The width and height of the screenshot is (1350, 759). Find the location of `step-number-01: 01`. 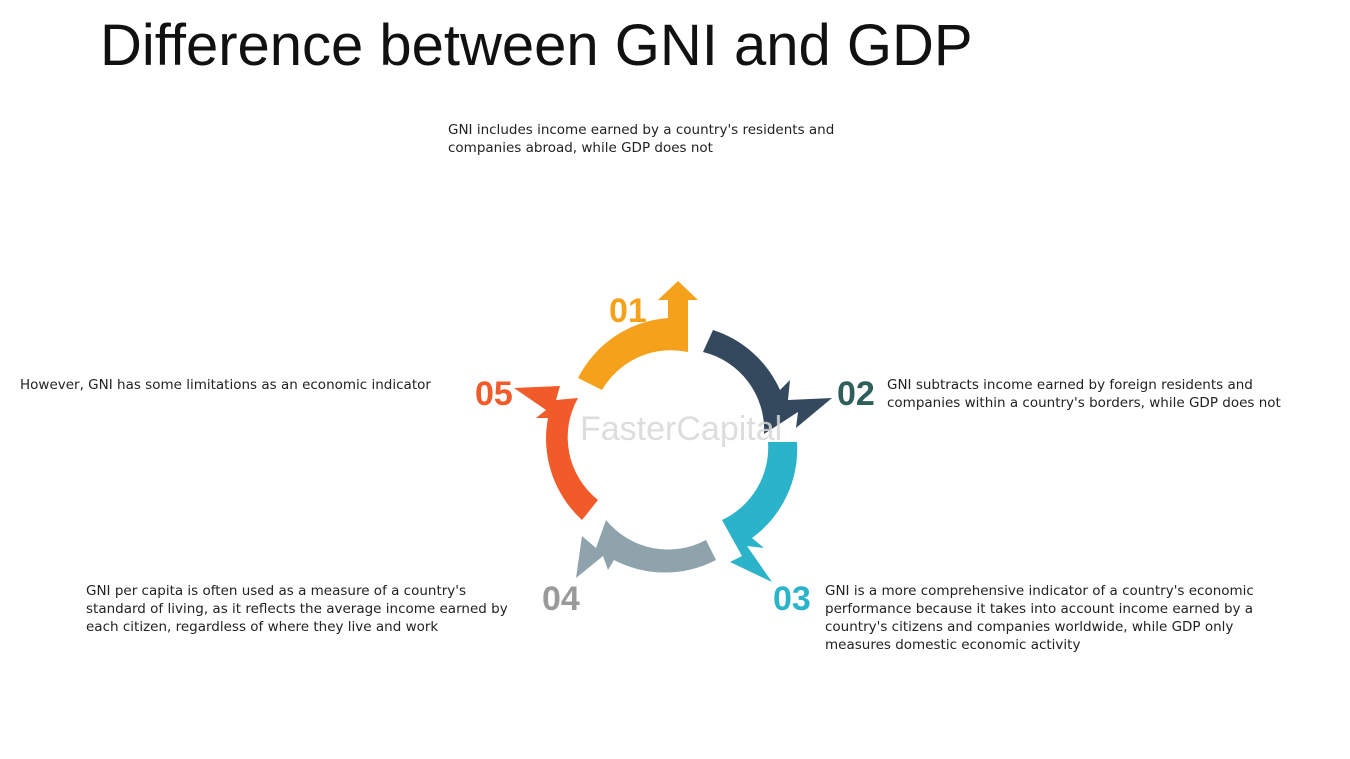

step-number-01: 01 is located at coordinates (628, 311).